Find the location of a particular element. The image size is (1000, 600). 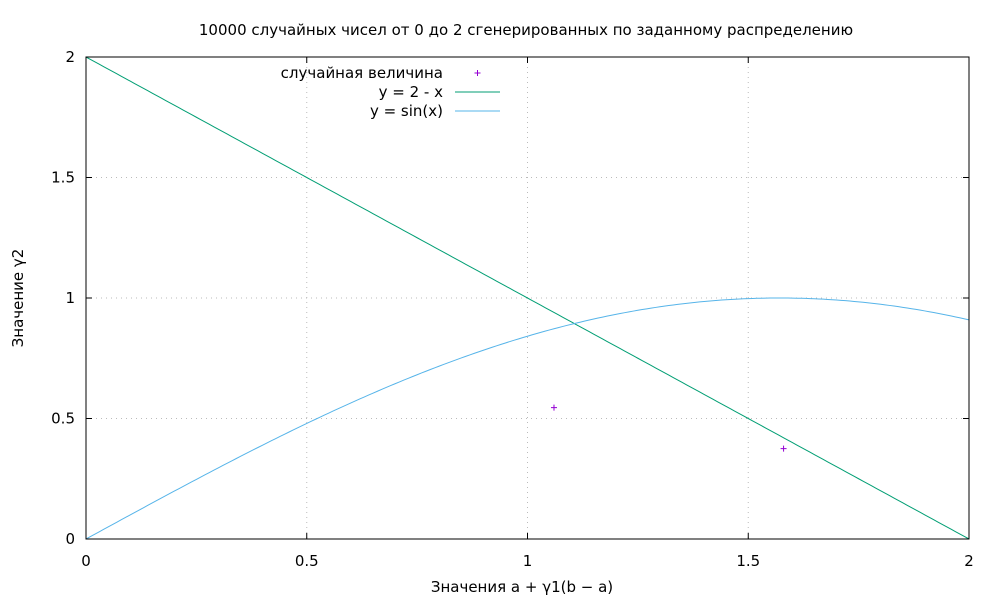

legend-marker is located at coordinates (477, 73).